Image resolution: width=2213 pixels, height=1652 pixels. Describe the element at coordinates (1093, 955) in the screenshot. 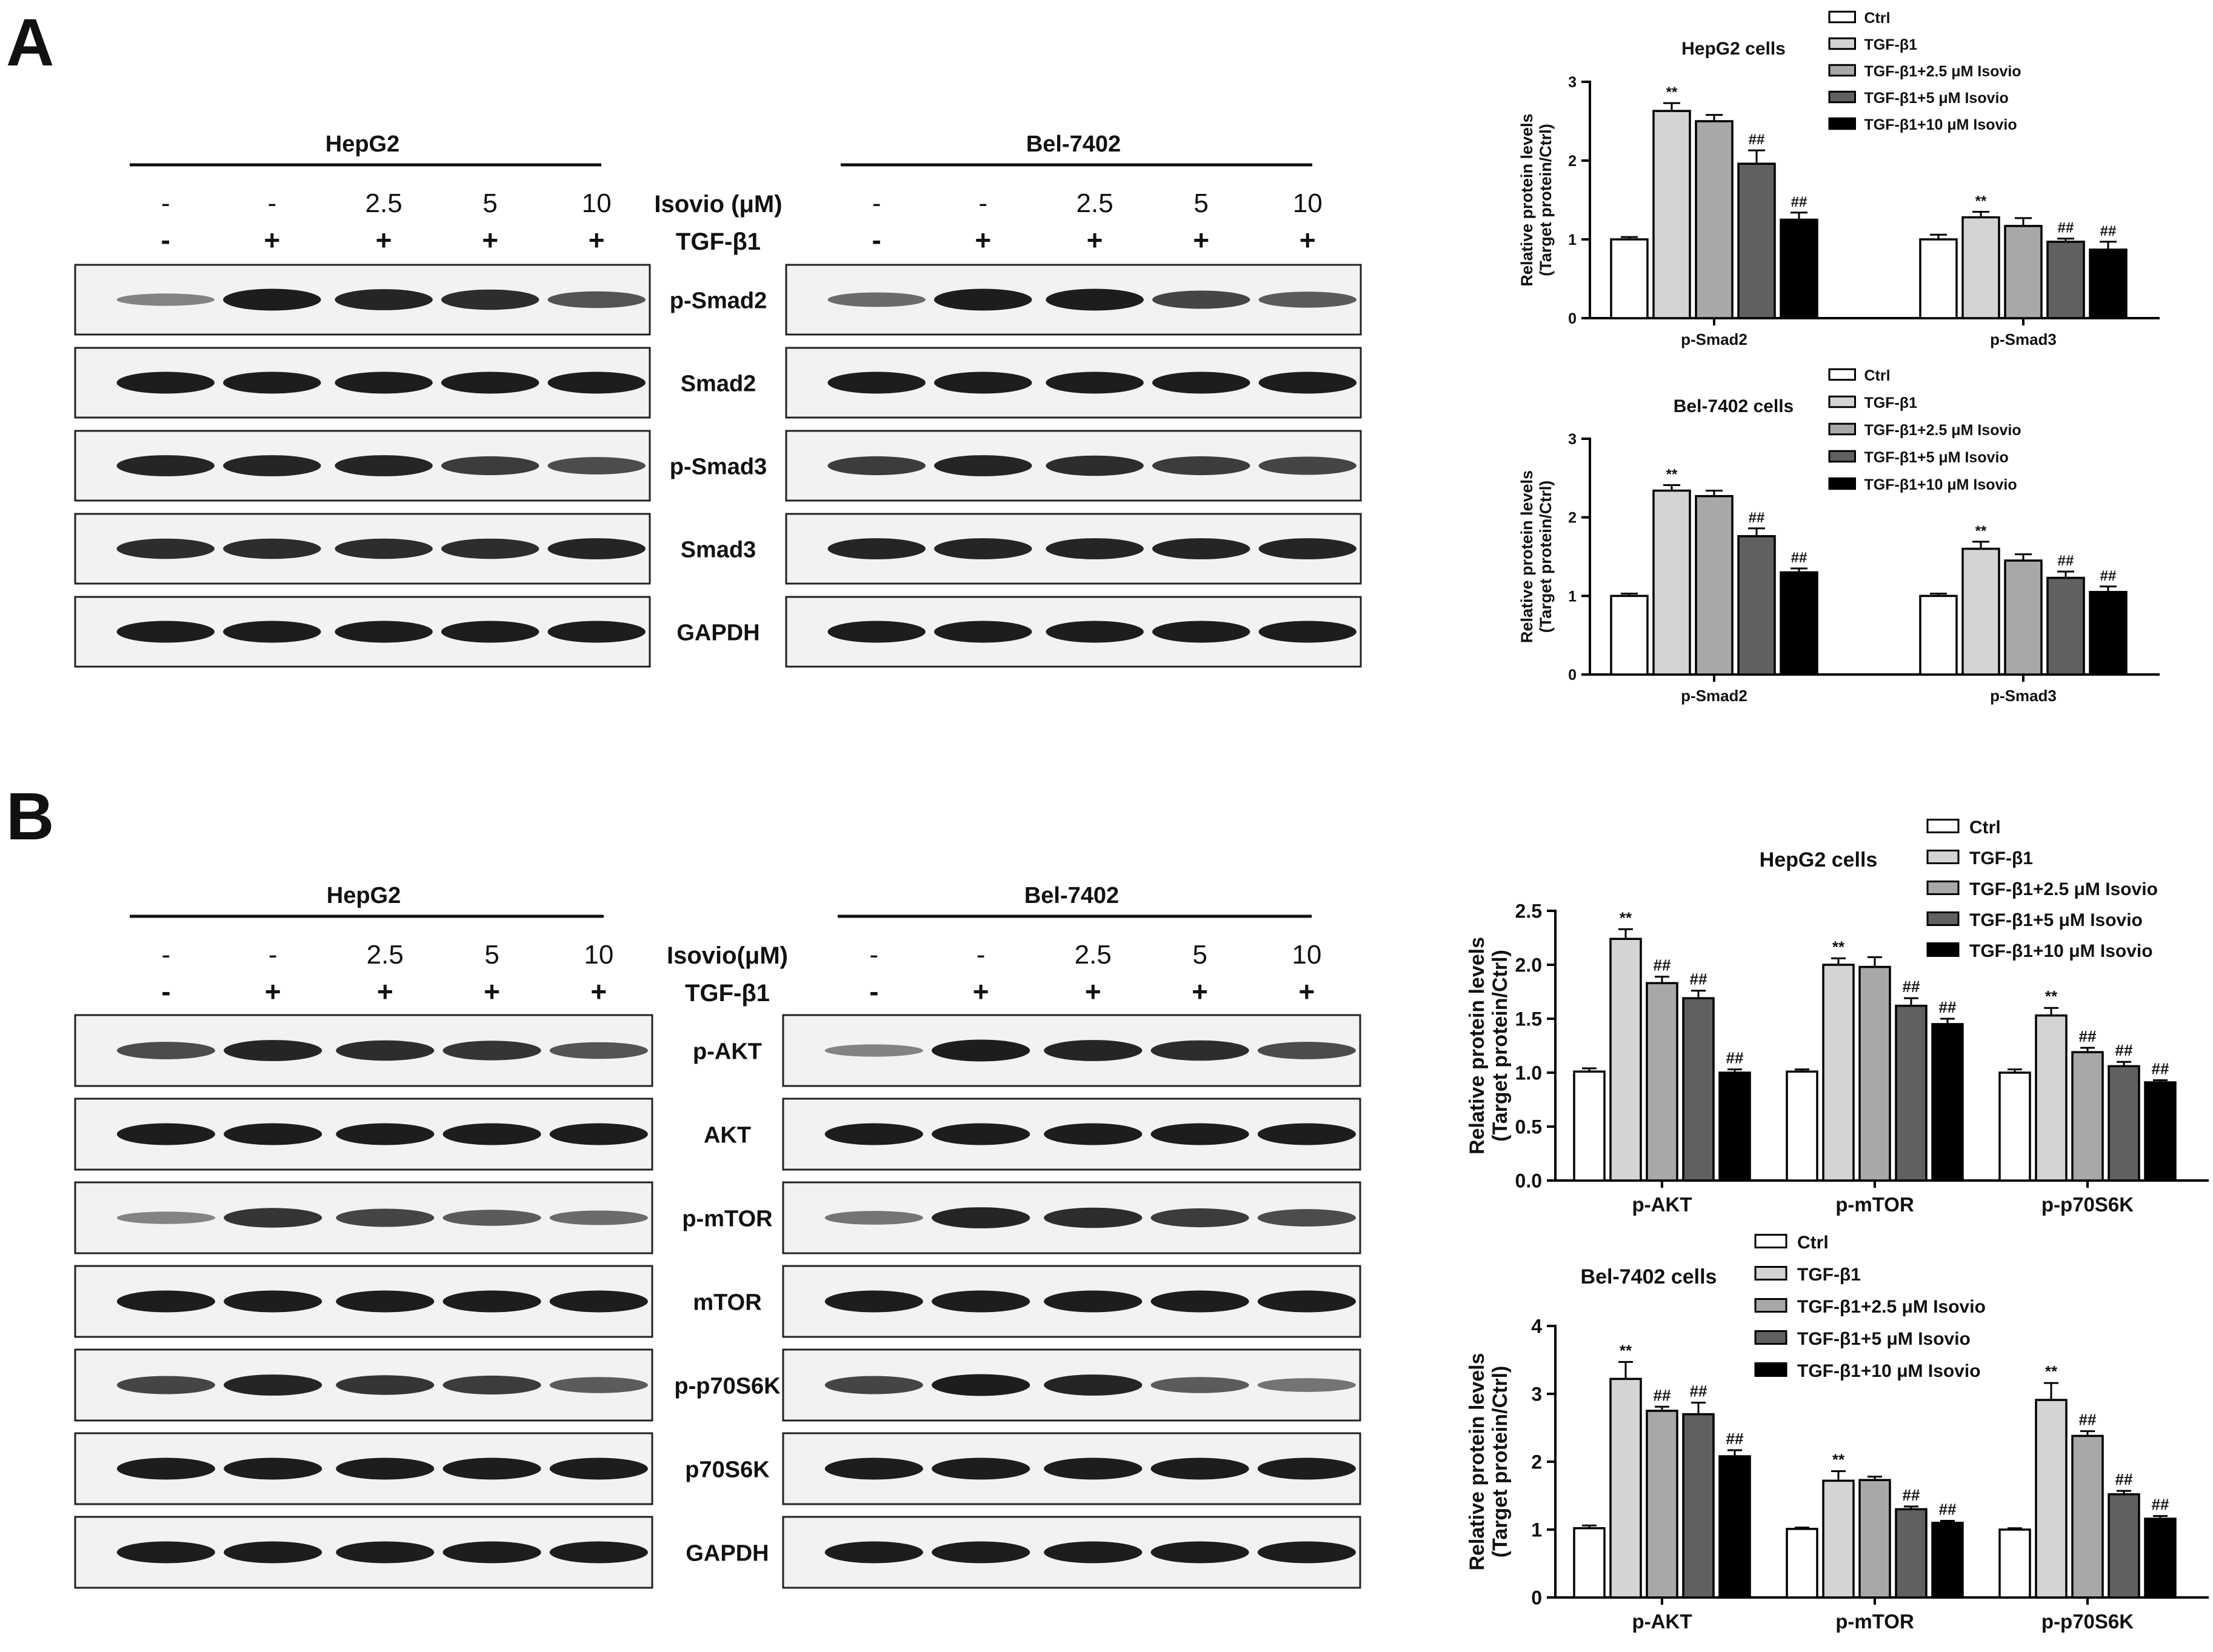

I see `panel-b-isovio-value-1-2: 2.5` at that location.